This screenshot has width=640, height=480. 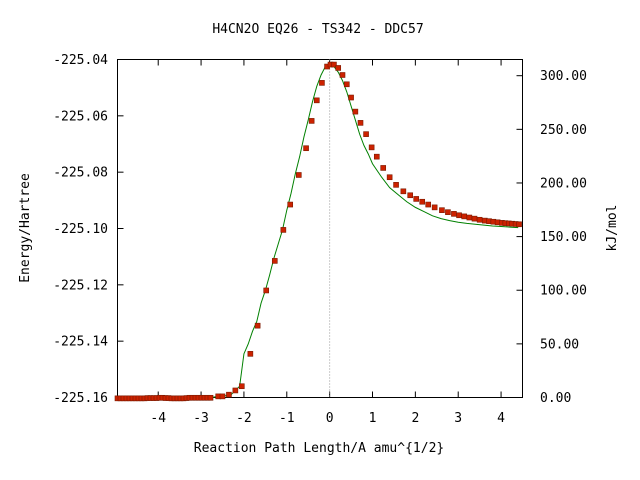 What do you see at coordinates (559, 344) in the screenshot?
I see `y2-tick-label: 50.00` at bounding box center [559, 344].